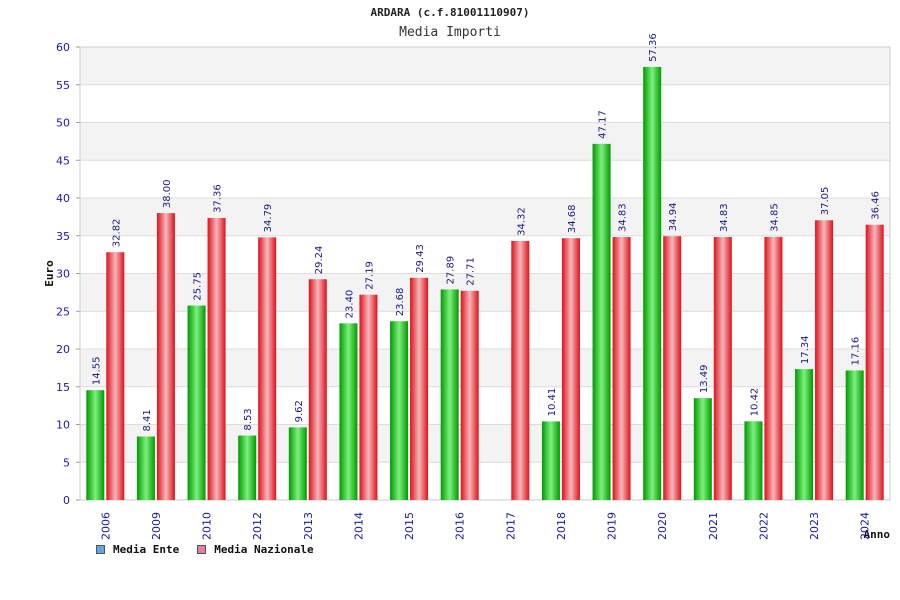  Describe the element at coordinates (63, 123) in the screenshot. I see `y-tick-label: 50` at that location.